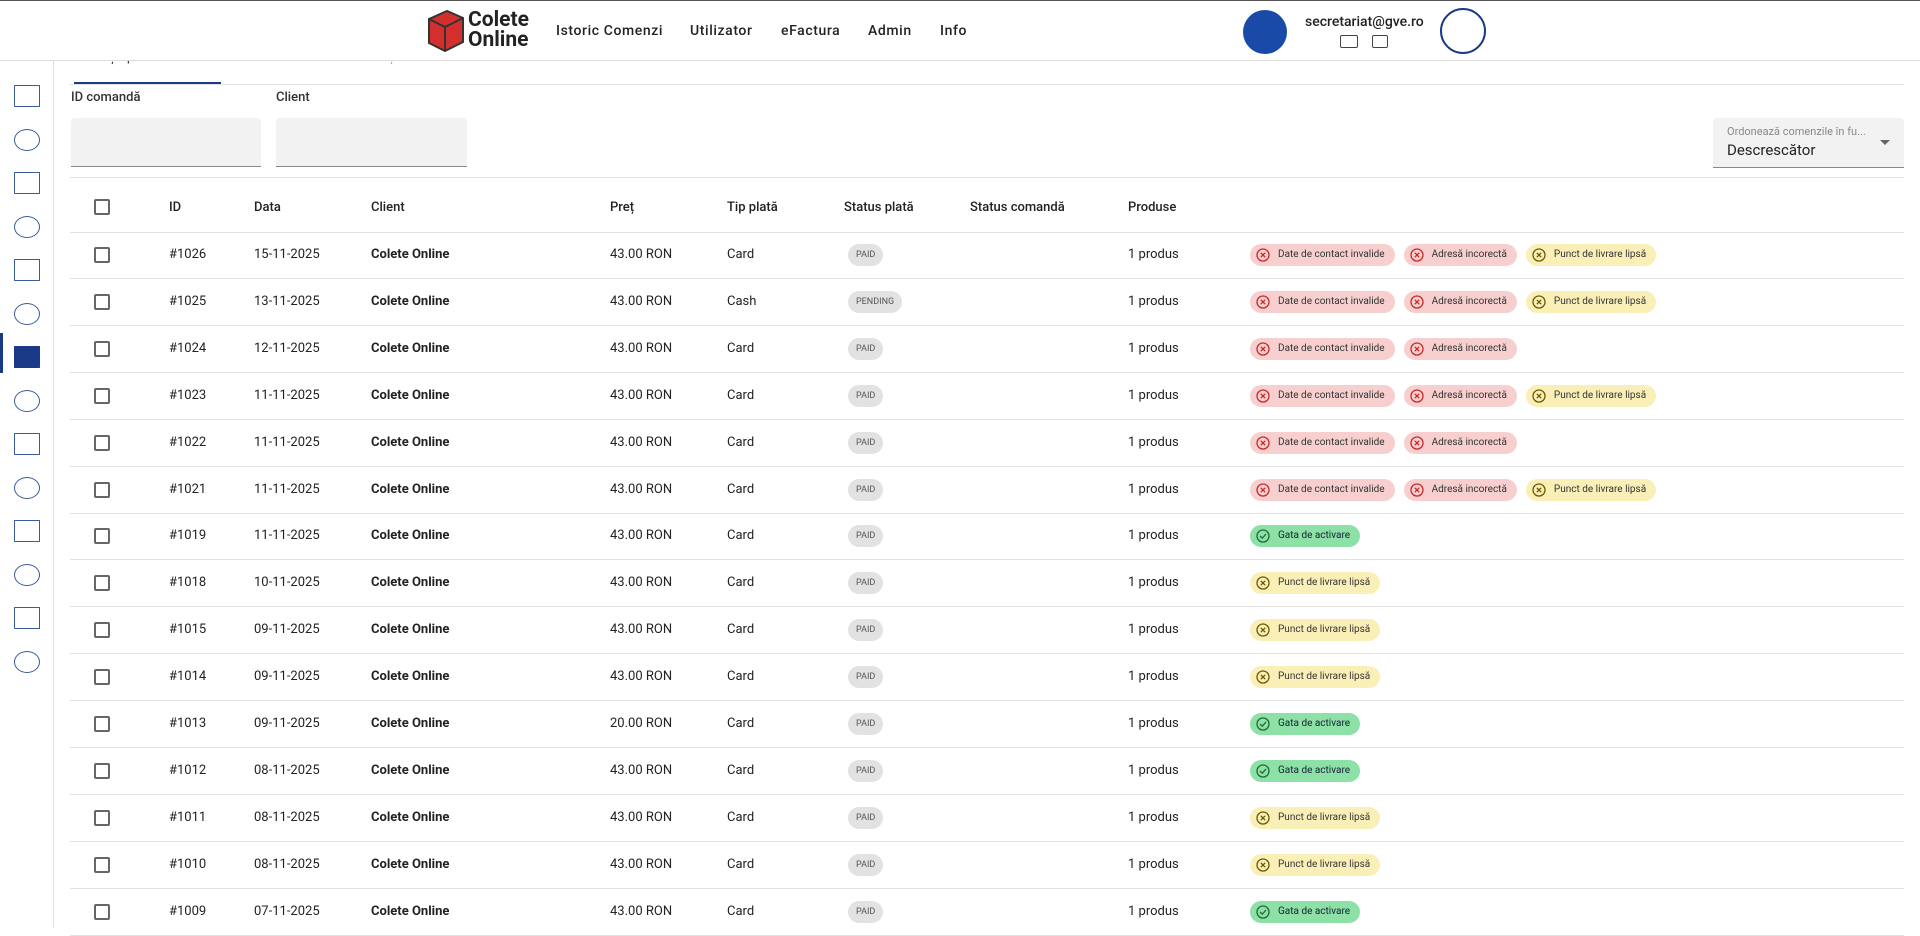 The image size is (1920, 936). What do you see at coordinates (188, 911) in the screenshot?
I see `cell-id: #1009` at bounding box center [188, 911].